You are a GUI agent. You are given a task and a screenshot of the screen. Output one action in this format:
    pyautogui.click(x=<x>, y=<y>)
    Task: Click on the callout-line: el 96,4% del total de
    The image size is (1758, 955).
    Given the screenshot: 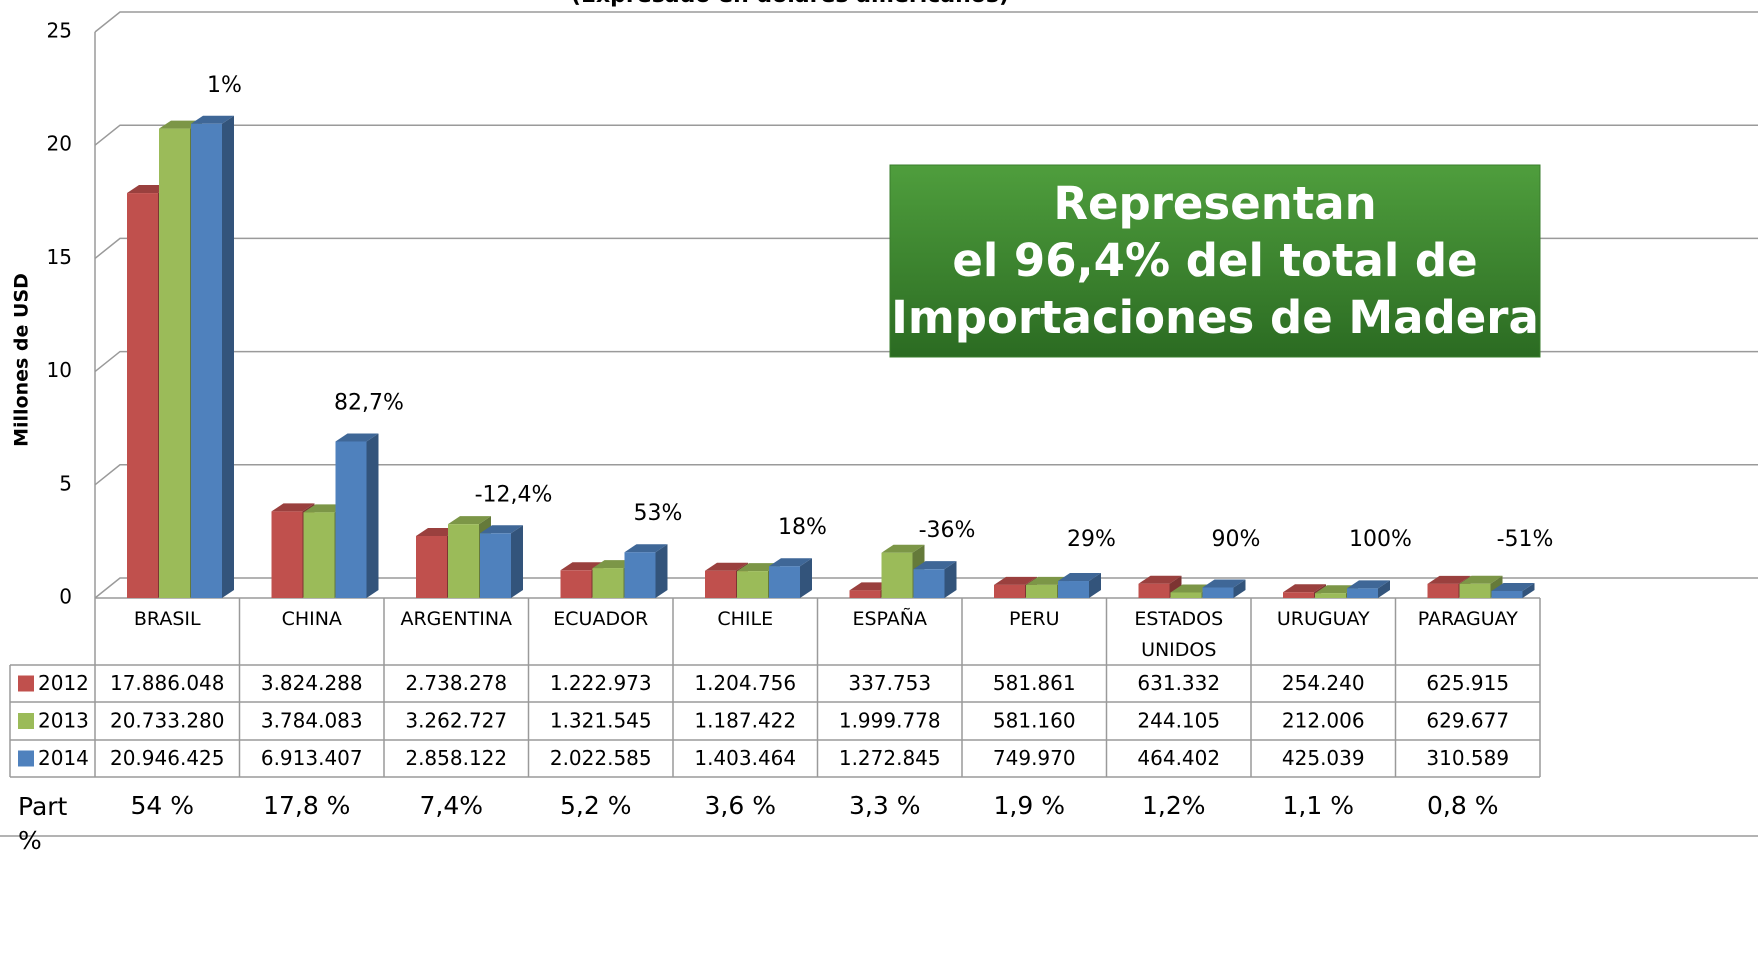 What is the action you would take?
    pyautogui.click(x=1214, y=260)
    